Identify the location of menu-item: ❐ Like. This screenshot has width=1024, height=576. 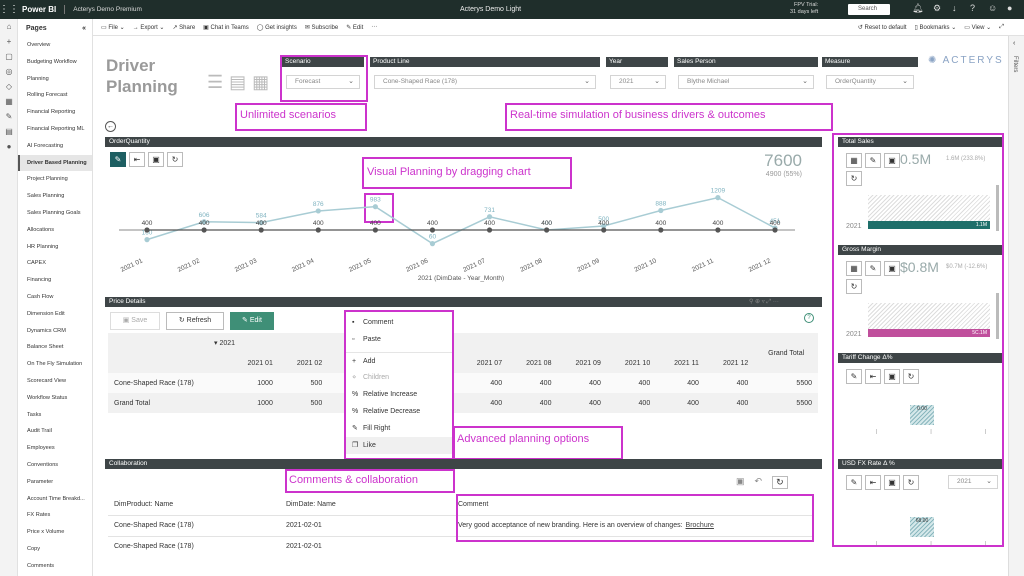
(399, 445).